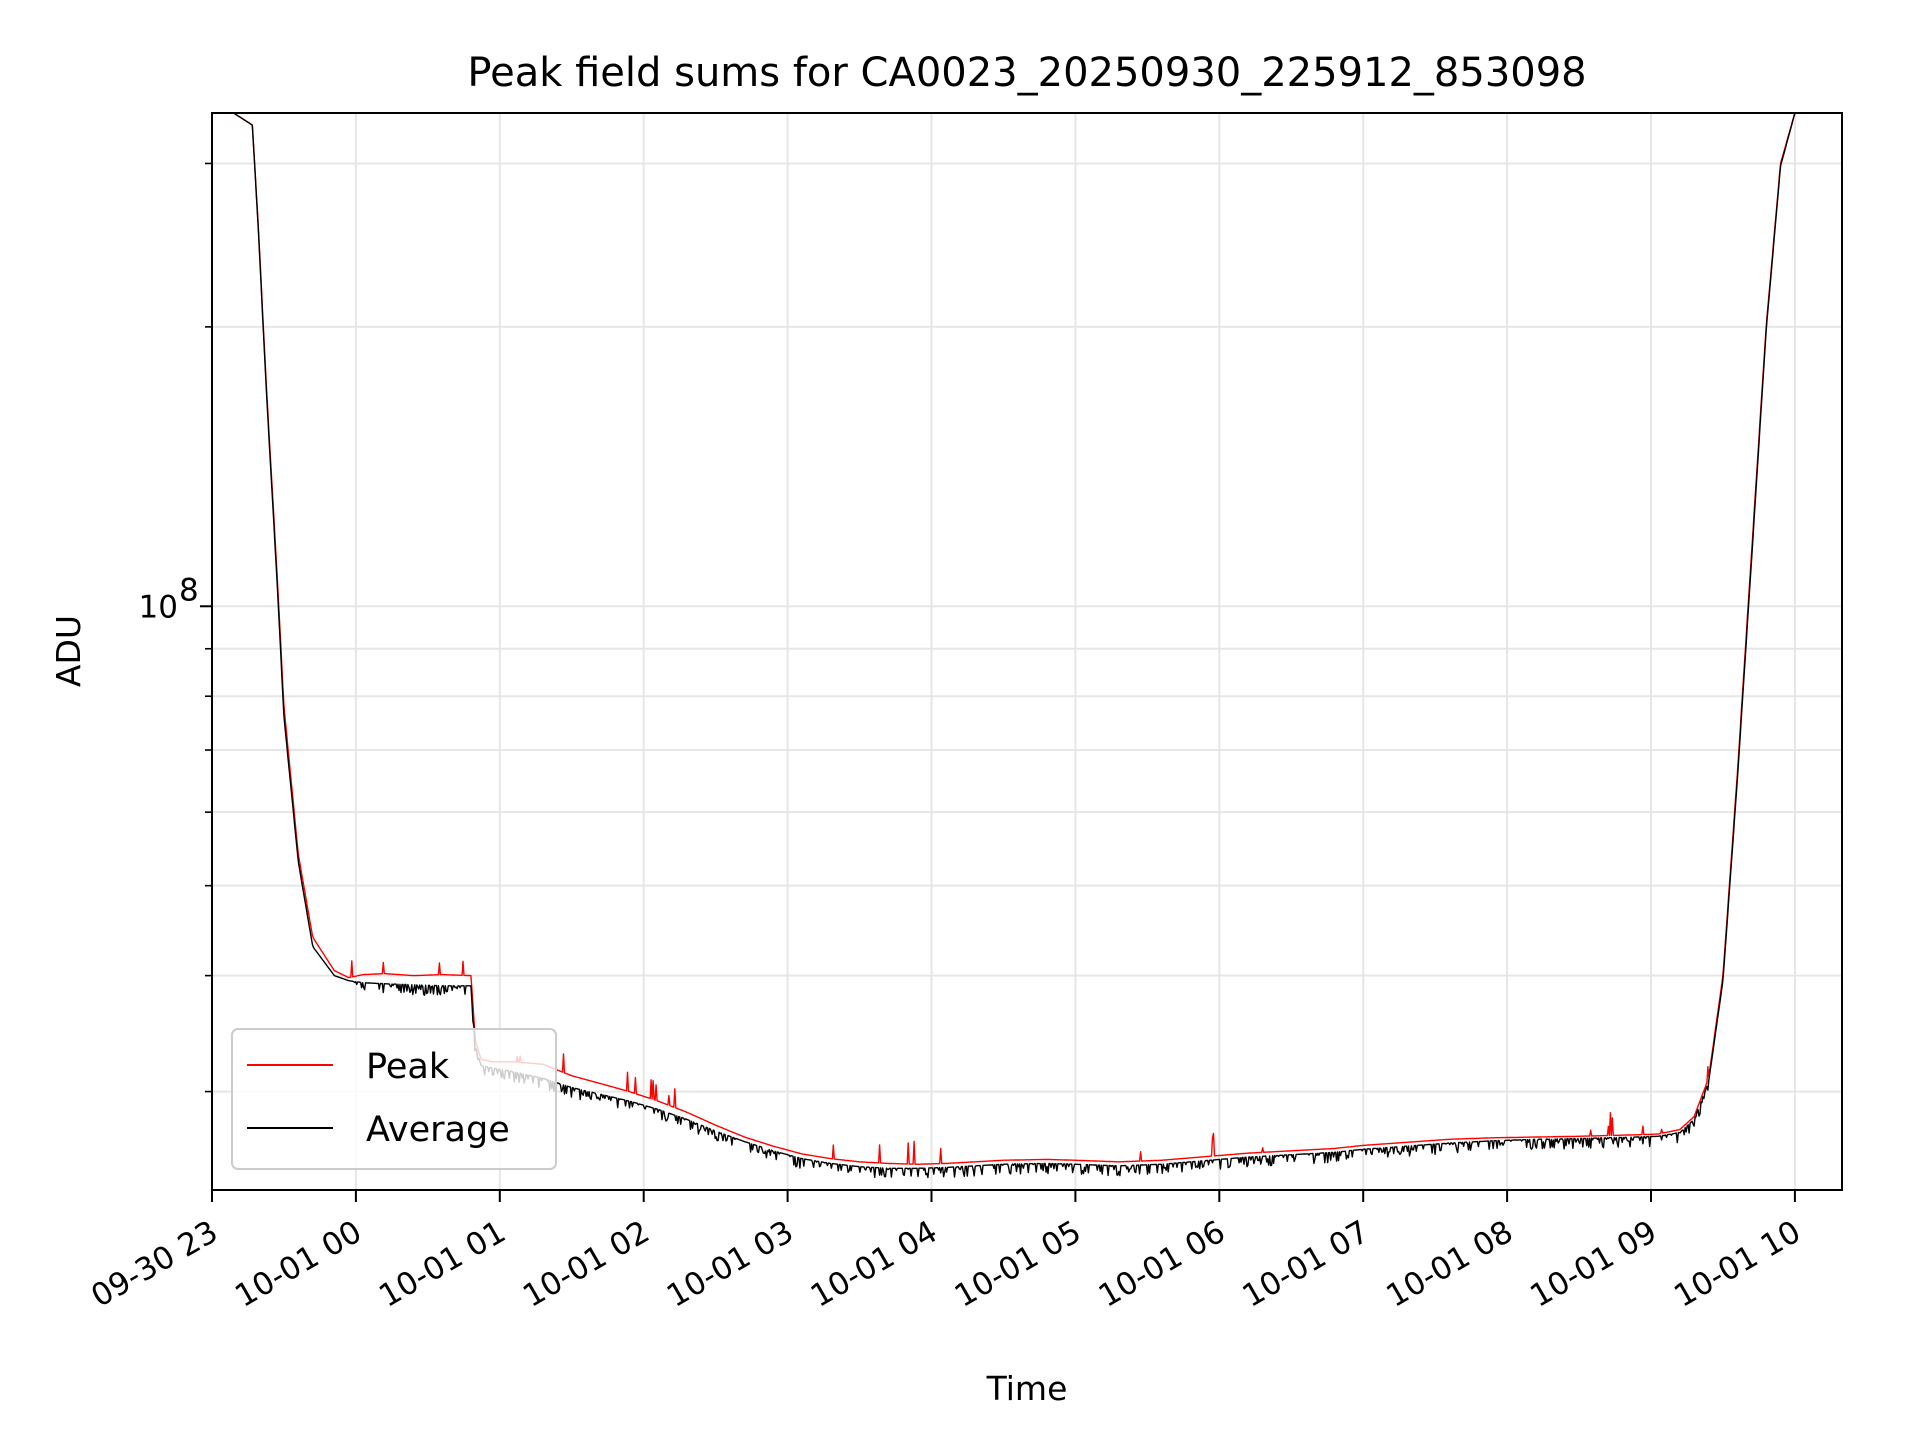 The image size is (1920, 1440). Describe the element at coordinates (68, 651) in the screenshot. I see `y-axis-label: ADU` at that location.